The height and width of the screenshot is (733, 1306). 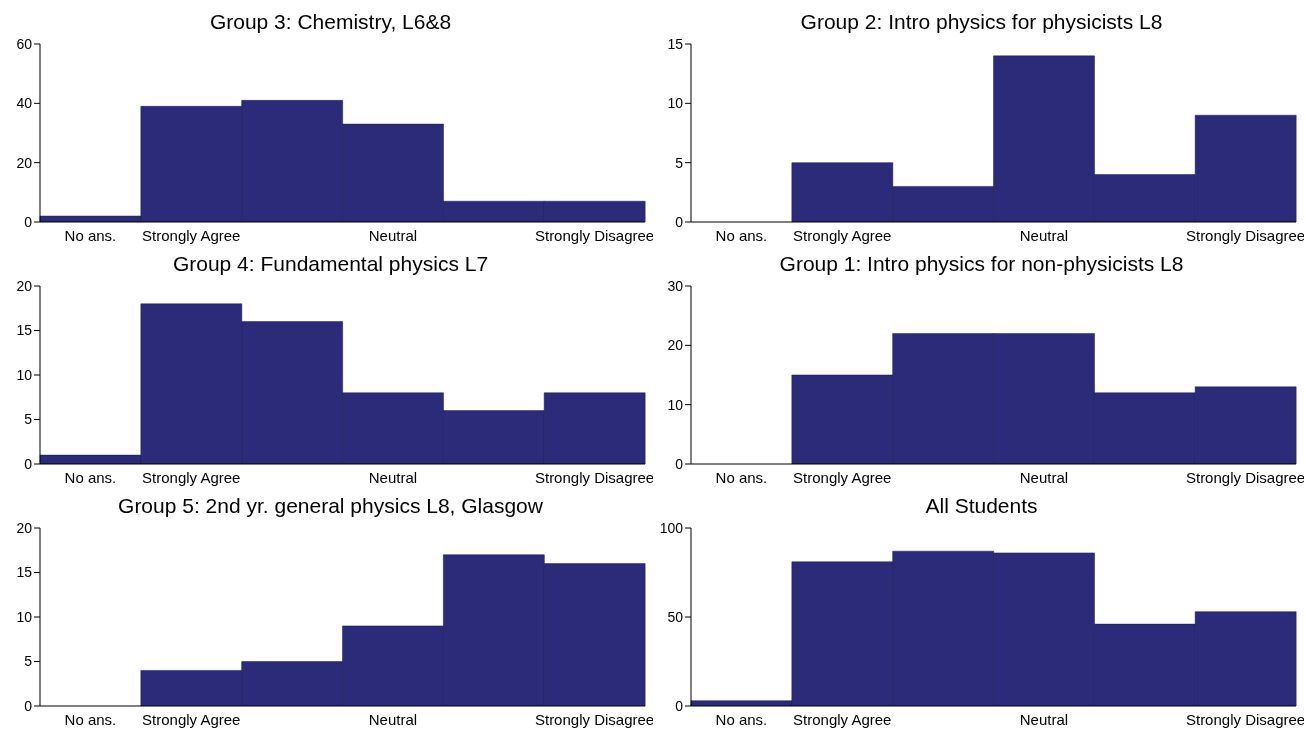 I want to click on chart-title: Group 4: Fundamental physics L7, so click(x=330, y=264).